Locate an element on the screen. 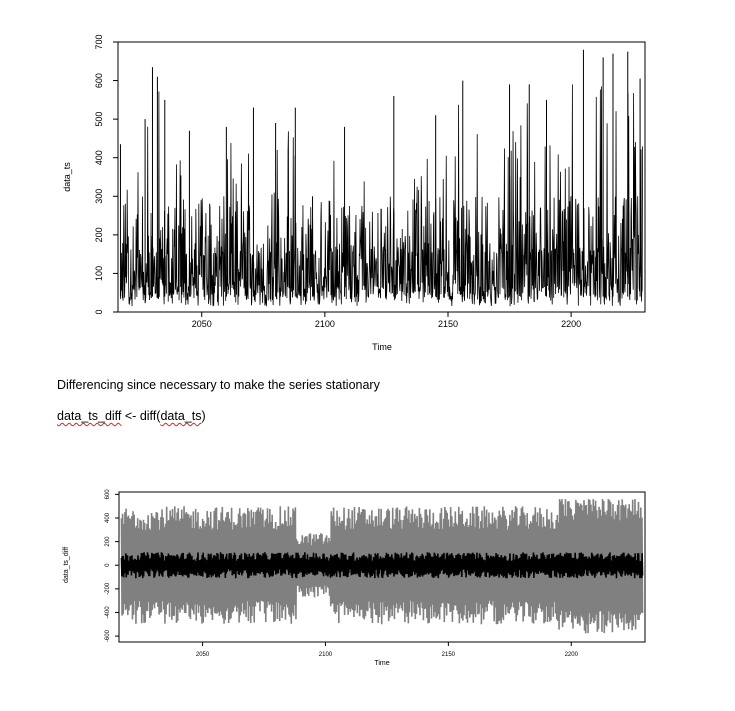 The width and height of the screenshot is (735, 711). code-line: data_ts_diff <- diff(data_ts) is located at coordinates (131, 416).